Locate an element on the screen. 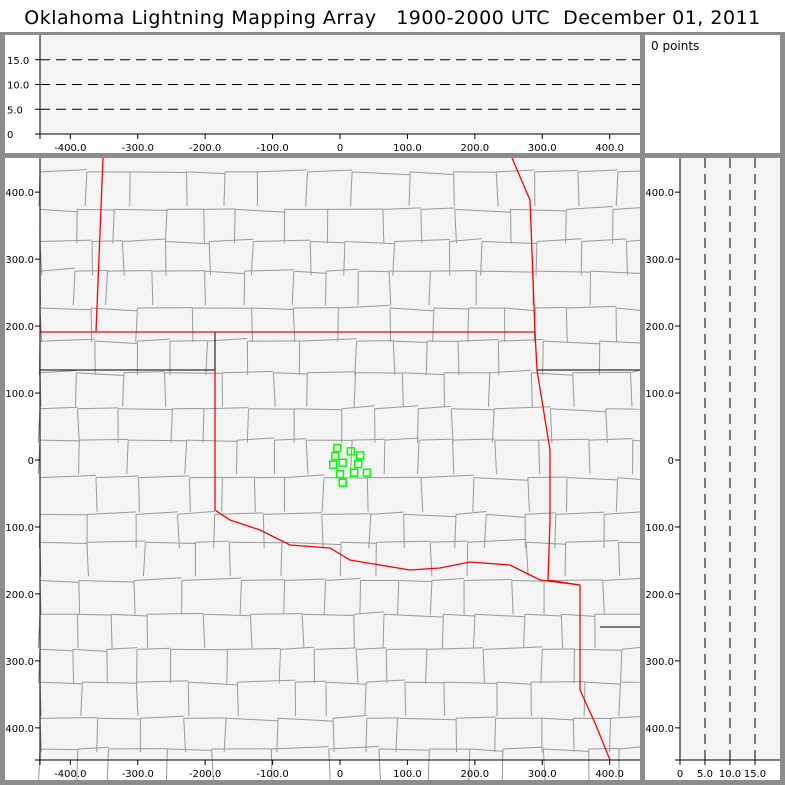 Image resolution: width=785 pixels, height=785 pixels. x-tick-label: 5.0 is located at coordinates (705, 774).